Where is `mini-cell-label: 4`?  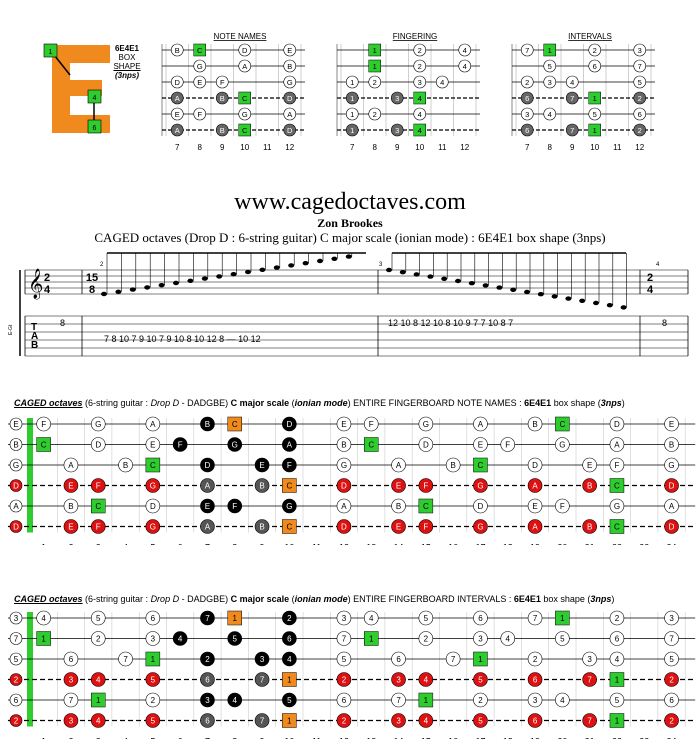
mini-cell-label: 4 is located at coordinates (465, 66).